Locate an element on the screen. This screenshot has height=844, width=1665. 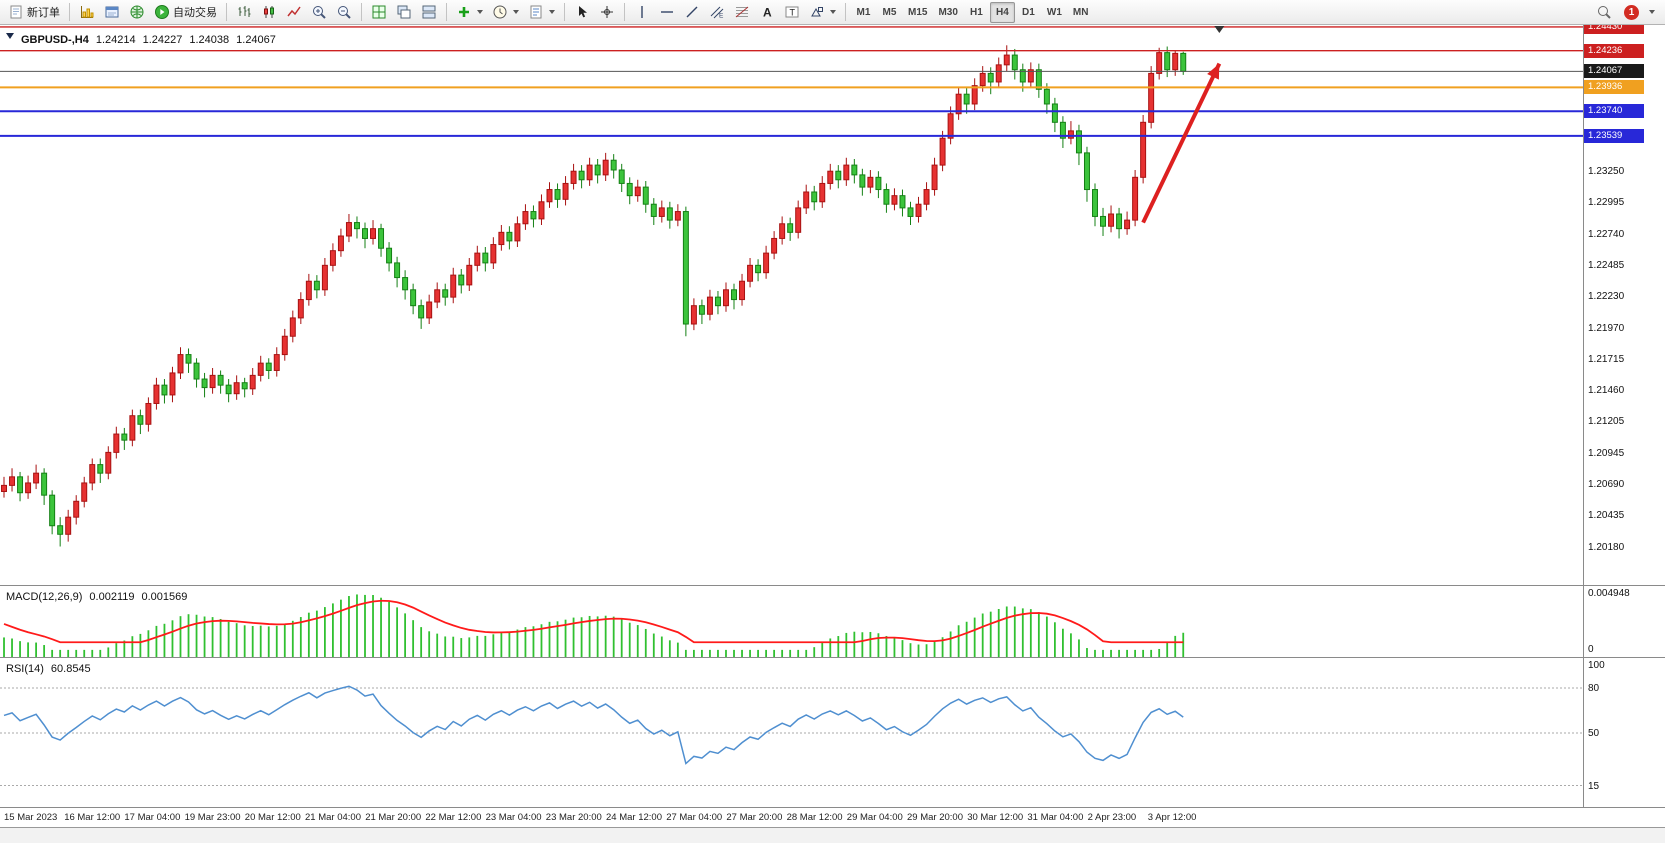
toolbar: 新订单 自动交易 is located at coordinates (832, 12).